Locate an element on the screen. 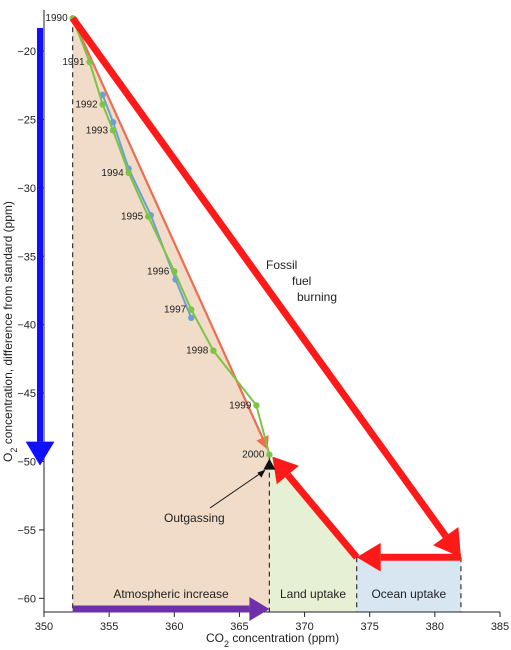  outgassing-pointer-line is located at coordinates (237, 489).